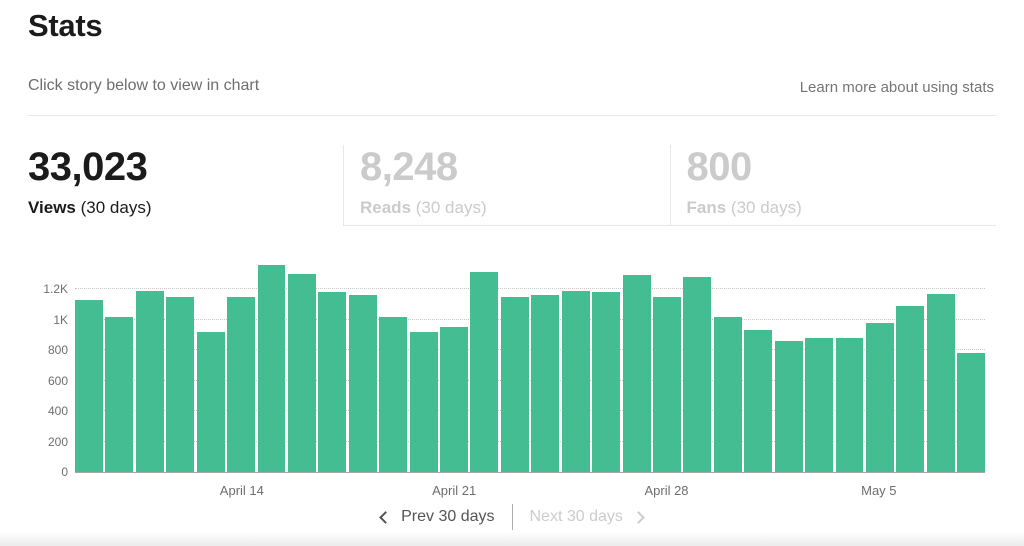 This screenshot has height=546, width=1024. Describe the element at coordinates (666, 490) in the screenshot. I see `x-axis-tick-label: April 28` at that location.